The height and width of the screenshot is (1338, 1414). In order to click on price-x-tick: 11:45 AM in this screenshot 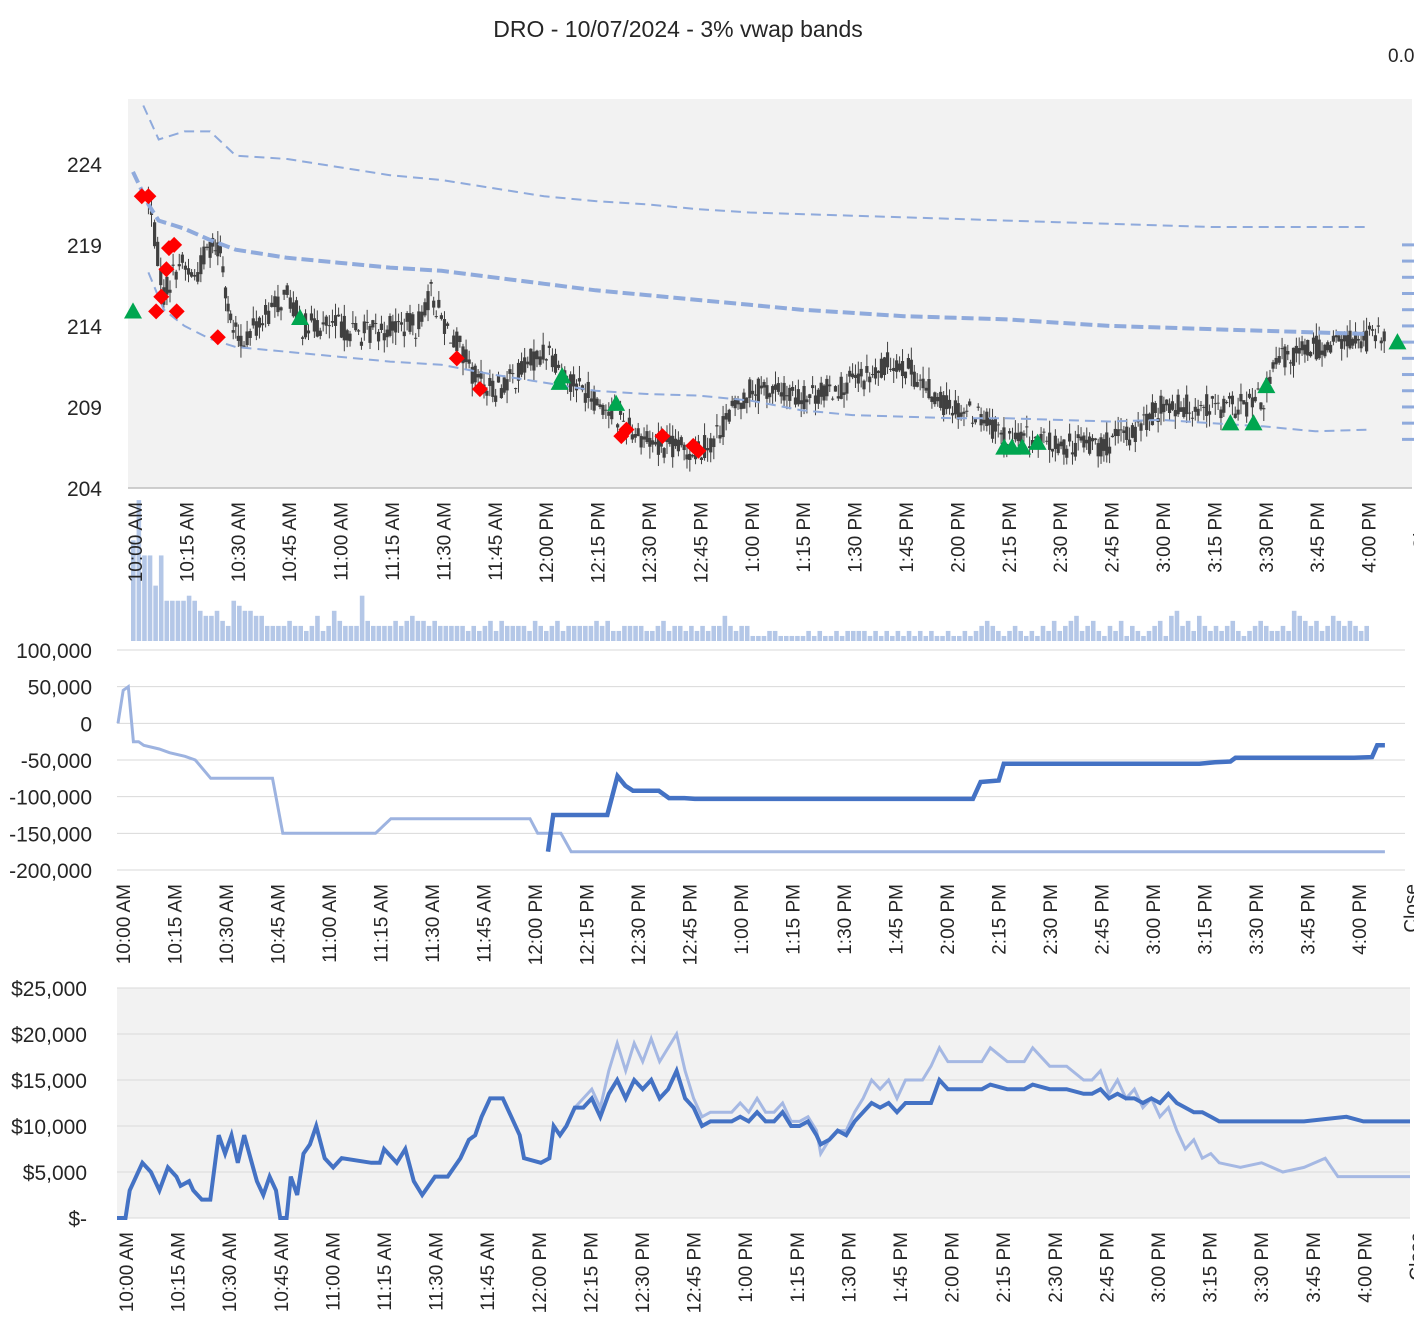, I will do `click(496, 541)`.